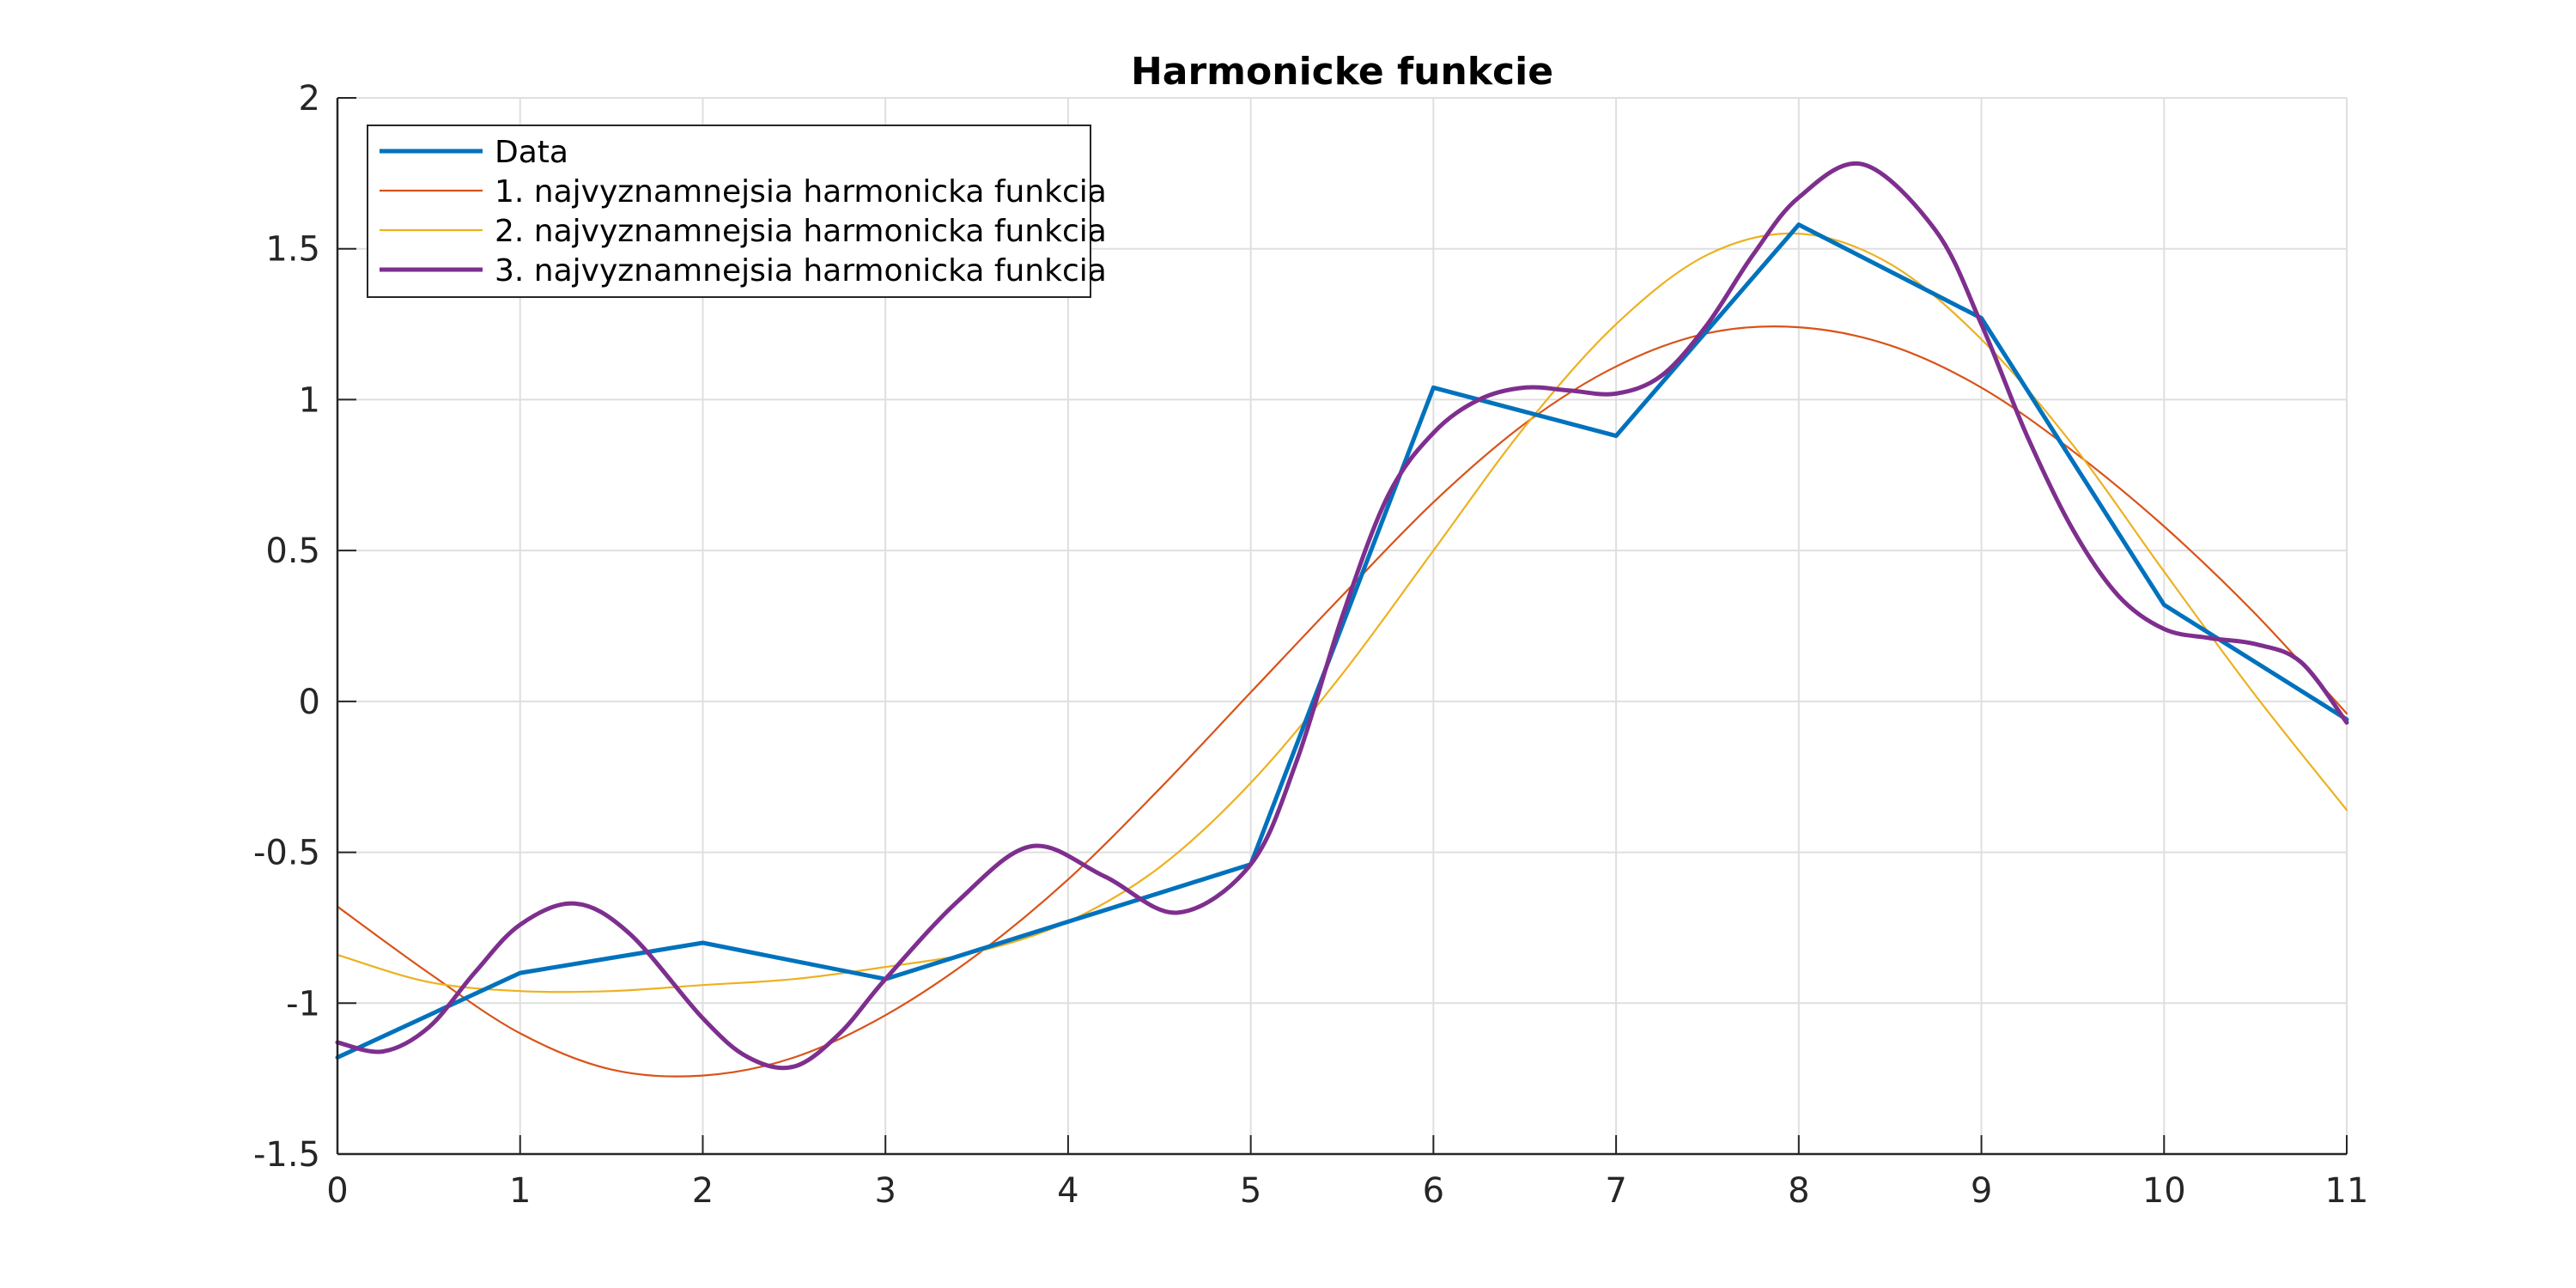  I want to click on x-tick-label: 10, so click(2164, 1191).